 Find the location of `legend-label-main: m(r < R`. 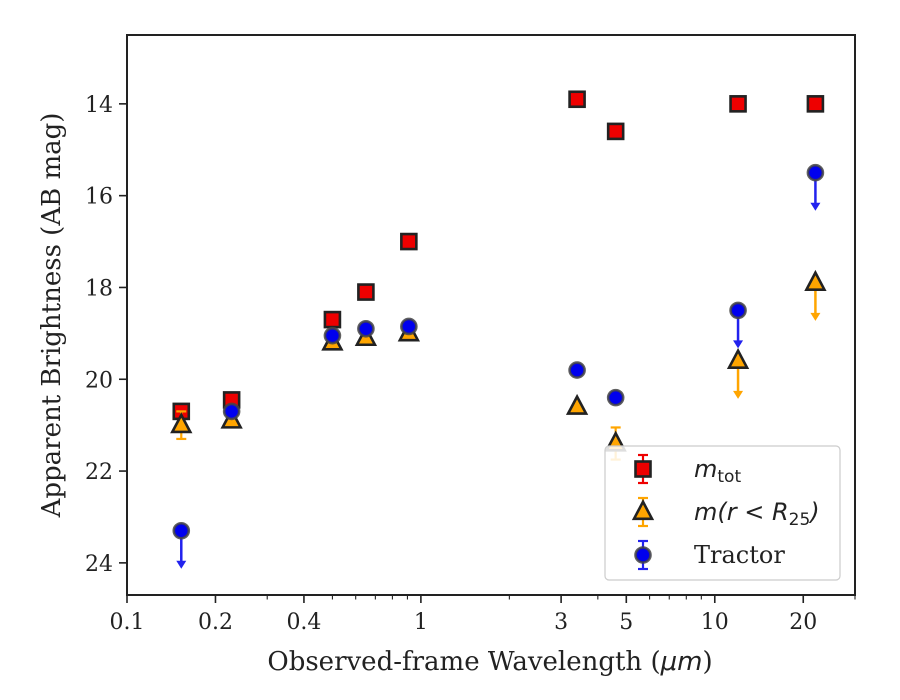

legend-label-main: m(r < R is located at coordinates (741, 512).